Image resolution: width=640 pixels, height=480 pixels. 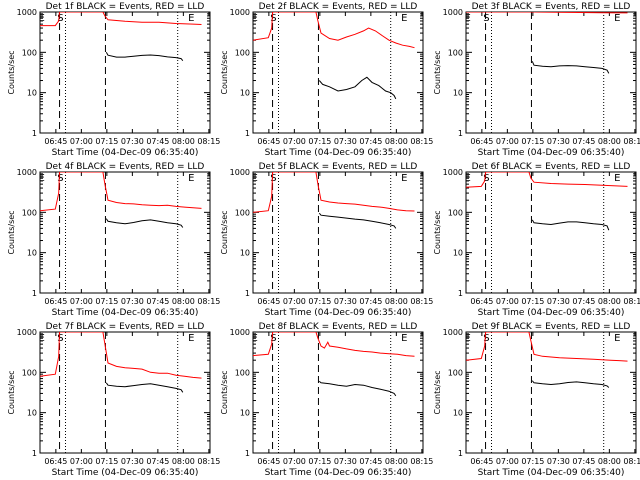 What do you see at coordinates (551, 167) in the screenshot?
I see `panel-title: Det 6f BLACK = Events, RED = LLD` at bounding box center [551, 167].